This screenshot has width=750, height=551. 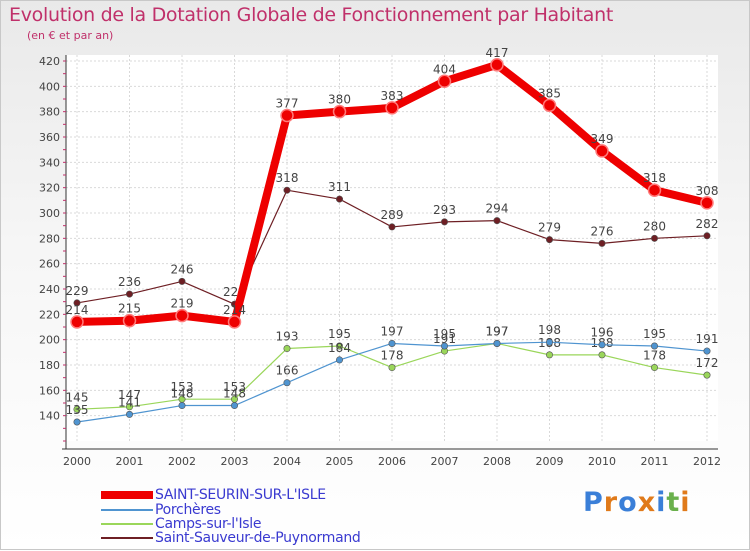 What do you see at coordinates (654, 356) in the screenshot?
I see `data-label: 178` at bounding box center [654, 356].